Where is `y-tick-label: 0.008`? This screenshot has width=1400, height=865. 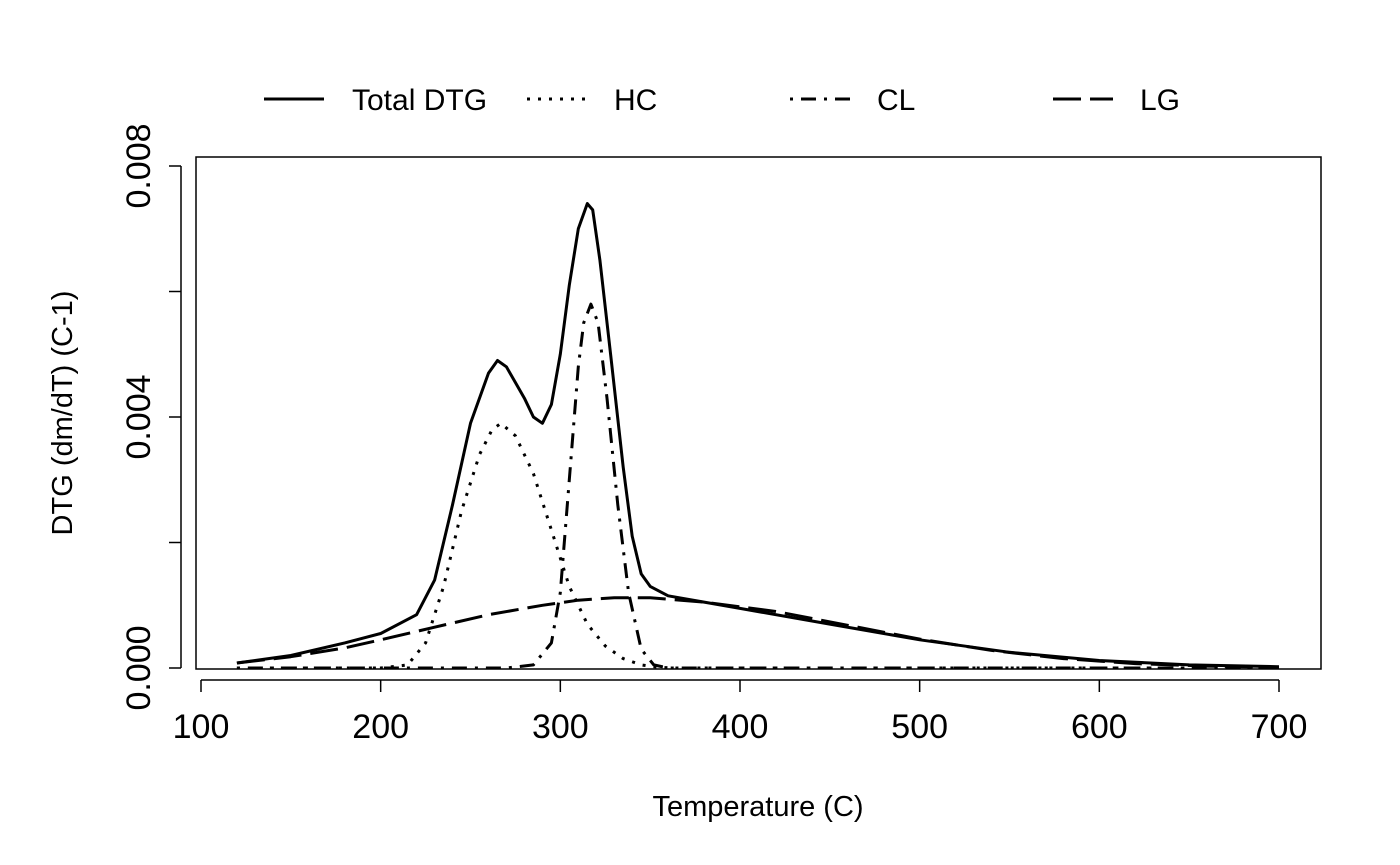
y-tick-label: 0.008 is located at coordinates (139, 165).